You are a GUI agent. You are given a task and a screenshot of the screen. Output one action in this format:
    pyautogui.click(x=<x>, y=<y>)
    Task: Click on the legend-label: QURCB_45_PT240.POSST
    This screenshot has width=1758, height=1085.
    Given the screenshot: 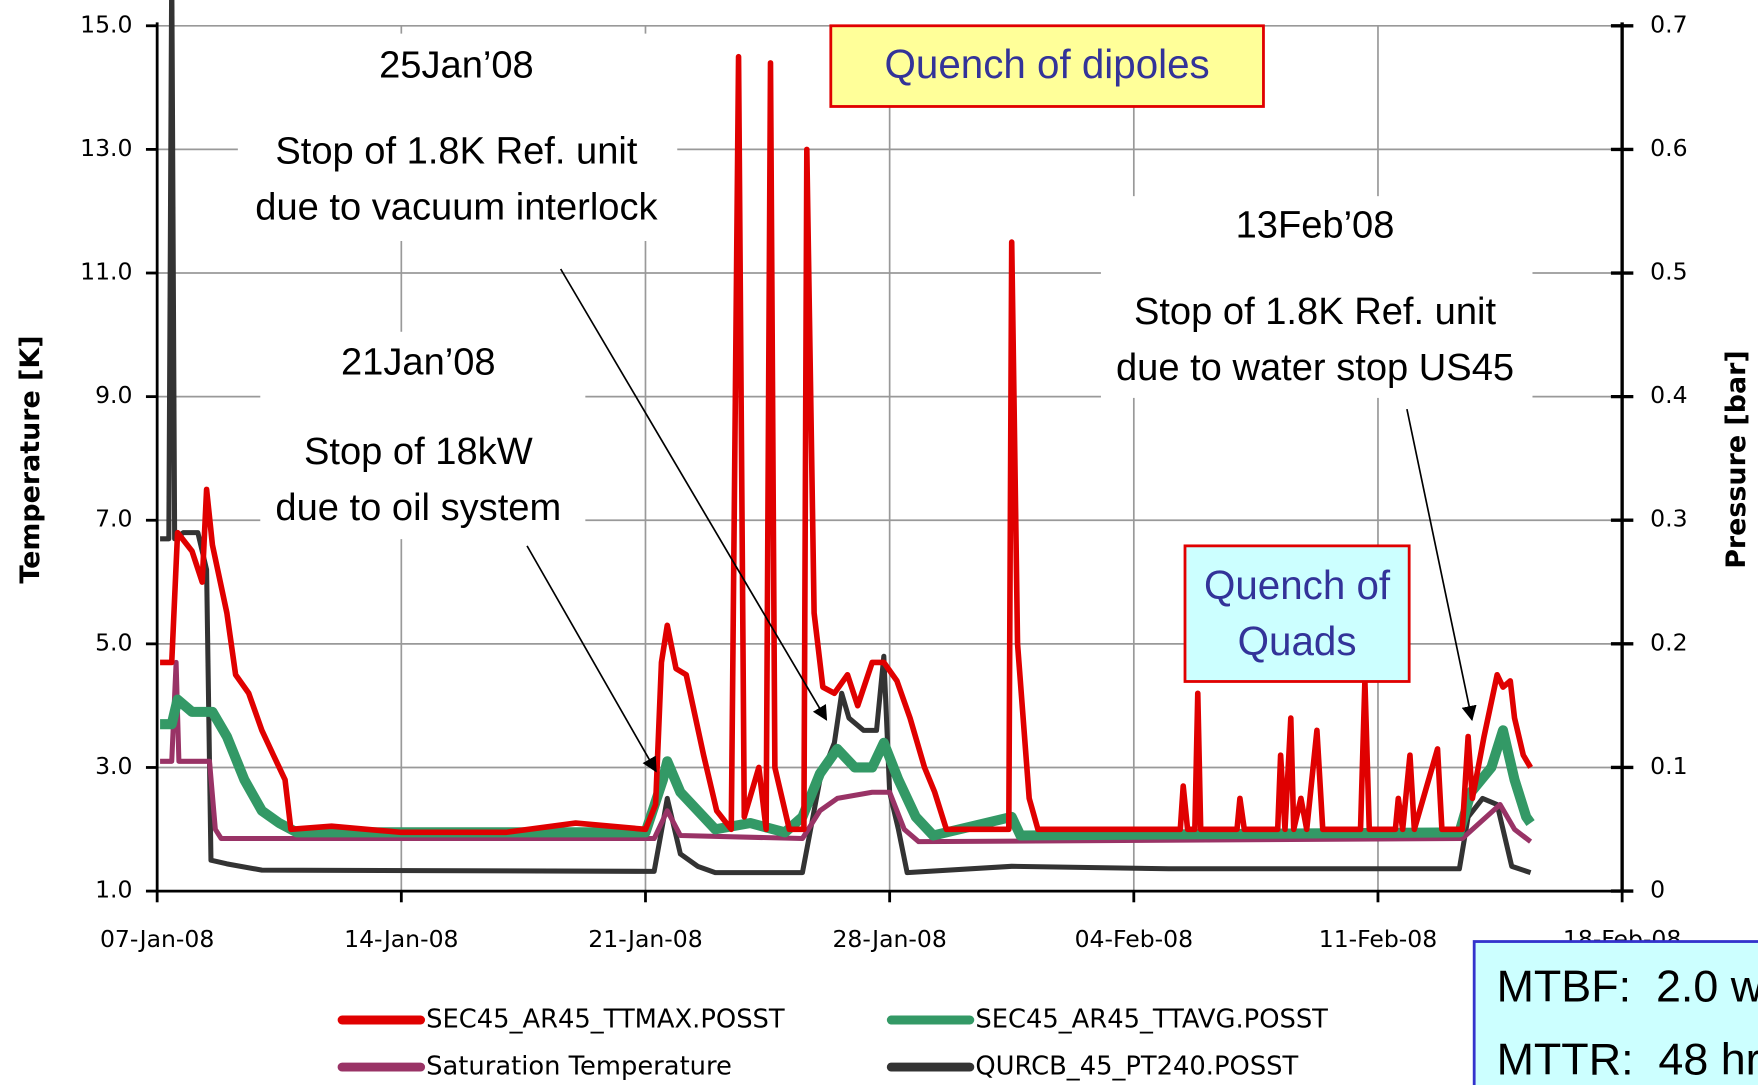 What is the action you would take?
    pyautogui.click(x=1136, y=1067)
    